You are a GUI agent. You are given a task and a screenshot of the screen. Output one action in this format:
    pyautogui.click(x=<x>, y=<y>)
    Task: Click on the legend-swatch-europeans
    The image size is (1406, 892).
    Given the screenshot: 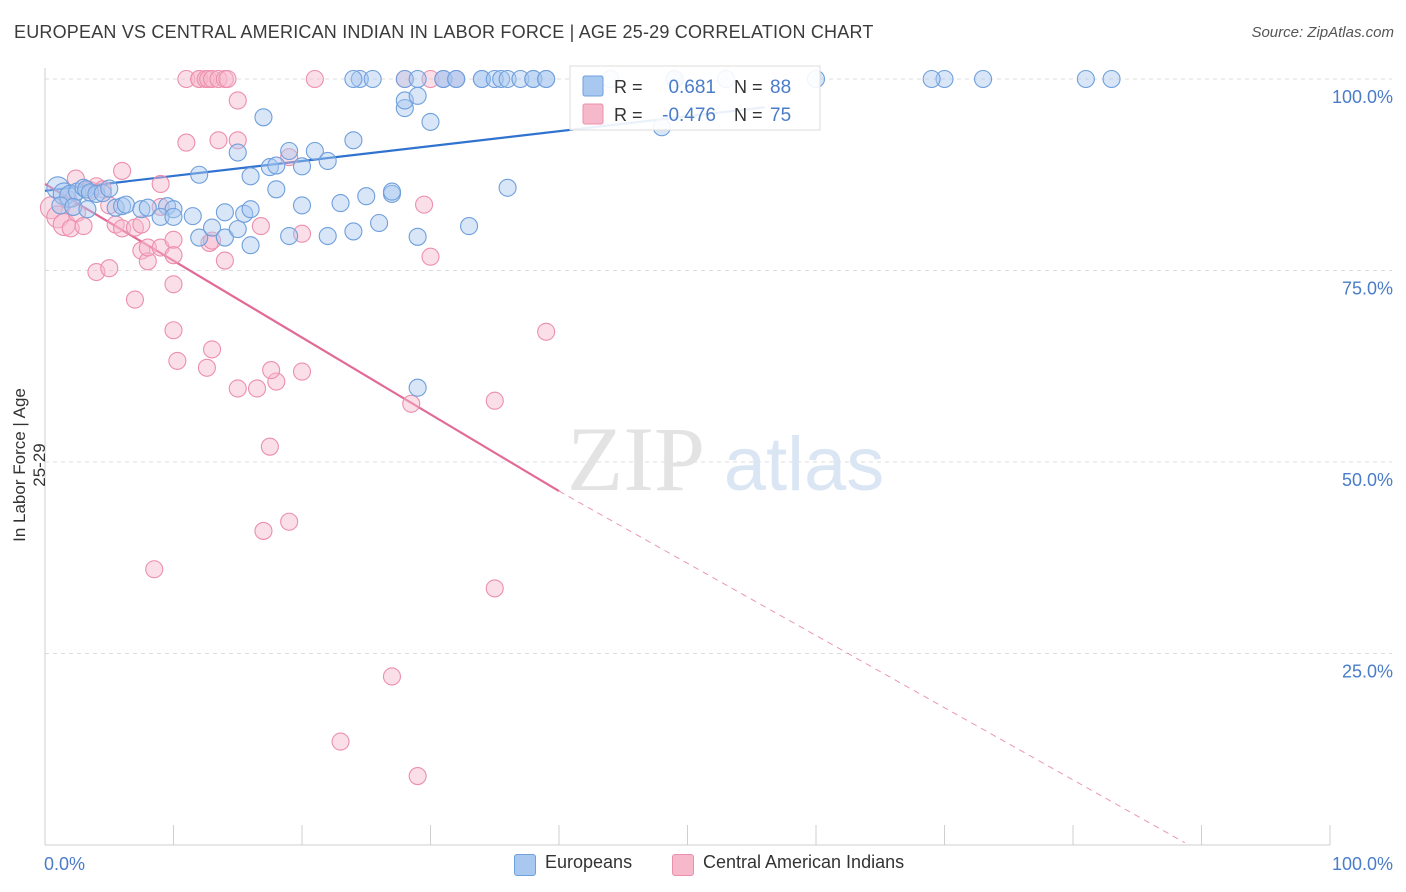 What is the action you would take?
    pyautogui.click(x=525, y=865)
    